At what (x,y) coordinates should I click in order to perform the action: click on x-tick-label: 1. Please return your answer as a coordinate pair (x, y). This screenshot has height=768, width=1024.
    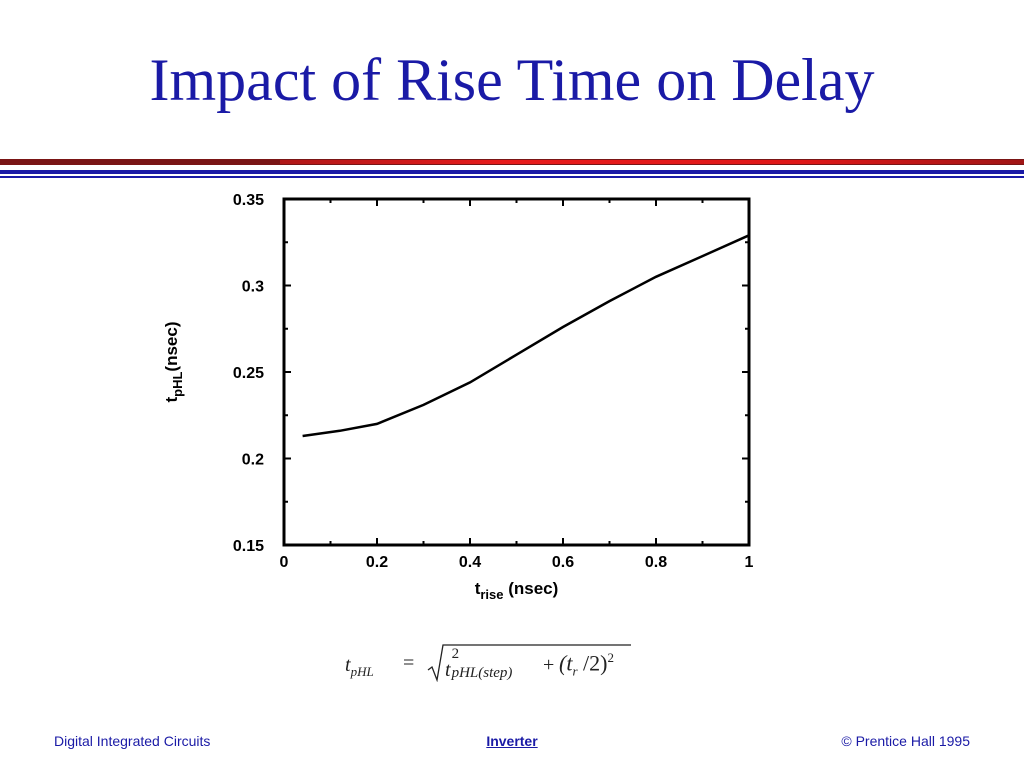
    Looking at the image, I should click on (749, 562).